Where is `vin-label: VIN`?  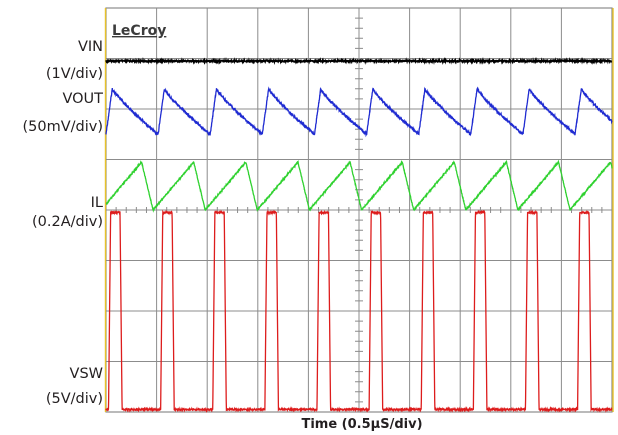 vin-label: VIN is located at coordinates (90, 47).